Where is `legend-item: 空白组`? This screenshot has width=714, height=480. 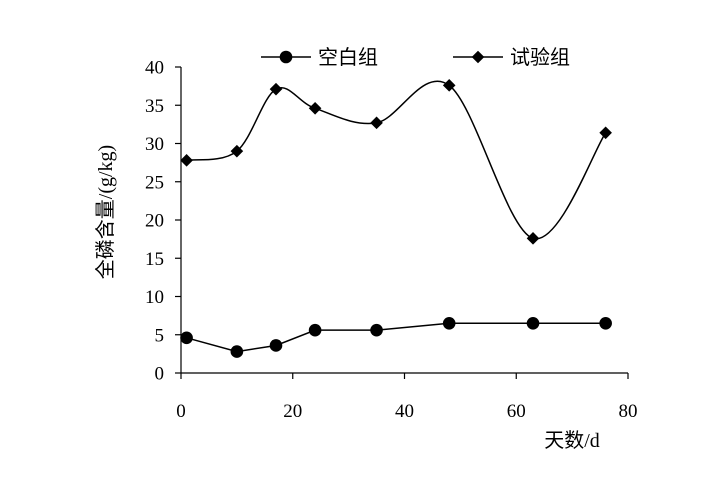 legend-item: 空白组 is located at coordinates (319, 57).